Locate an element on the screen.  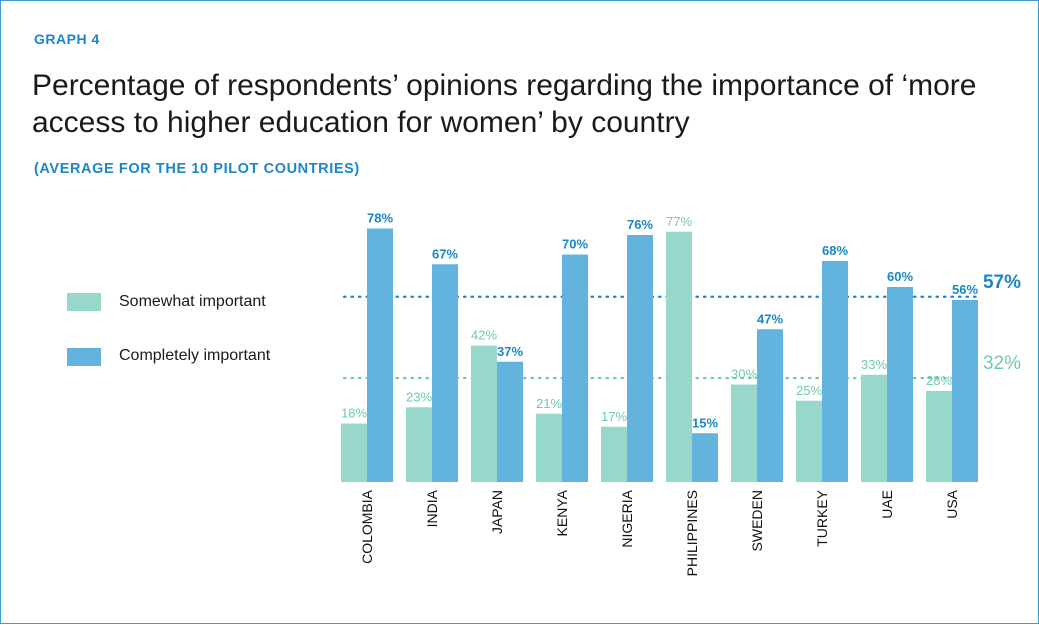
bar-completely-sweden is located at coordinates (770, 405).